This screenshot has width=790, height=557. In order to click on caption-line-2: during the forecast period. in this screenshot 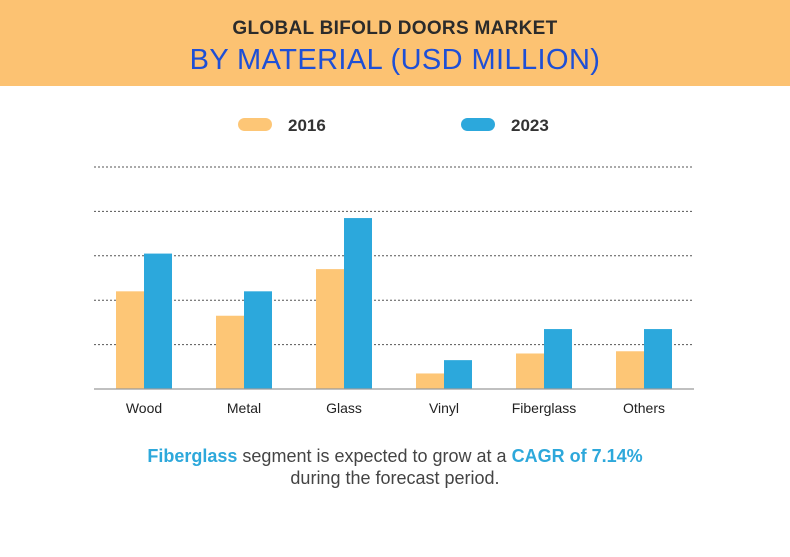, I will do `click(395, 478)`.